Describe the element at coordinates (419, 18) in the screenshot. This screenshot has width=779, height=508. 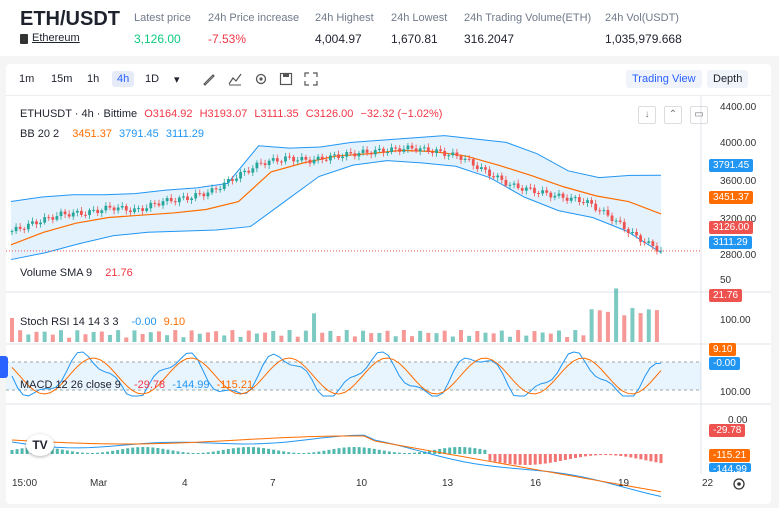
I see `stat-label: 24h Lowest` at that location.